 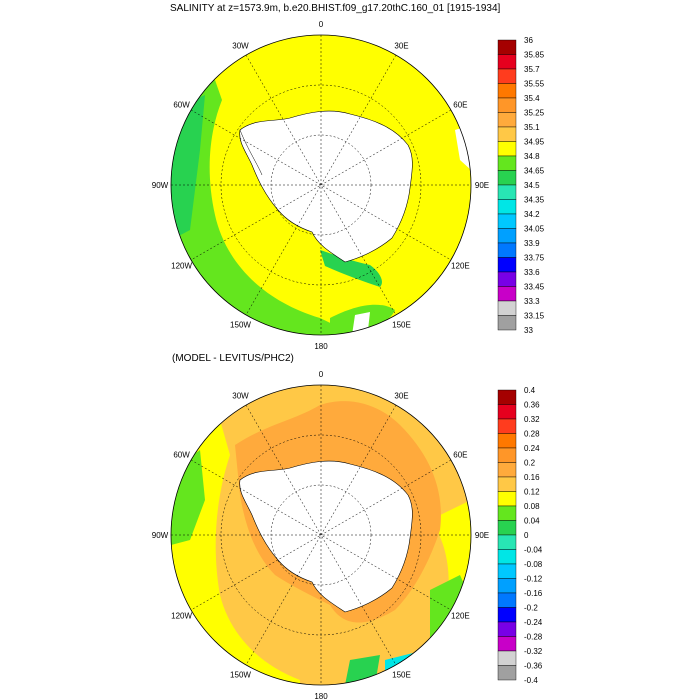 What do you see at coordinates (532, 434) in the screenshot?
I see `colorbar-label: 0.28` at bounding box center [532, 434].